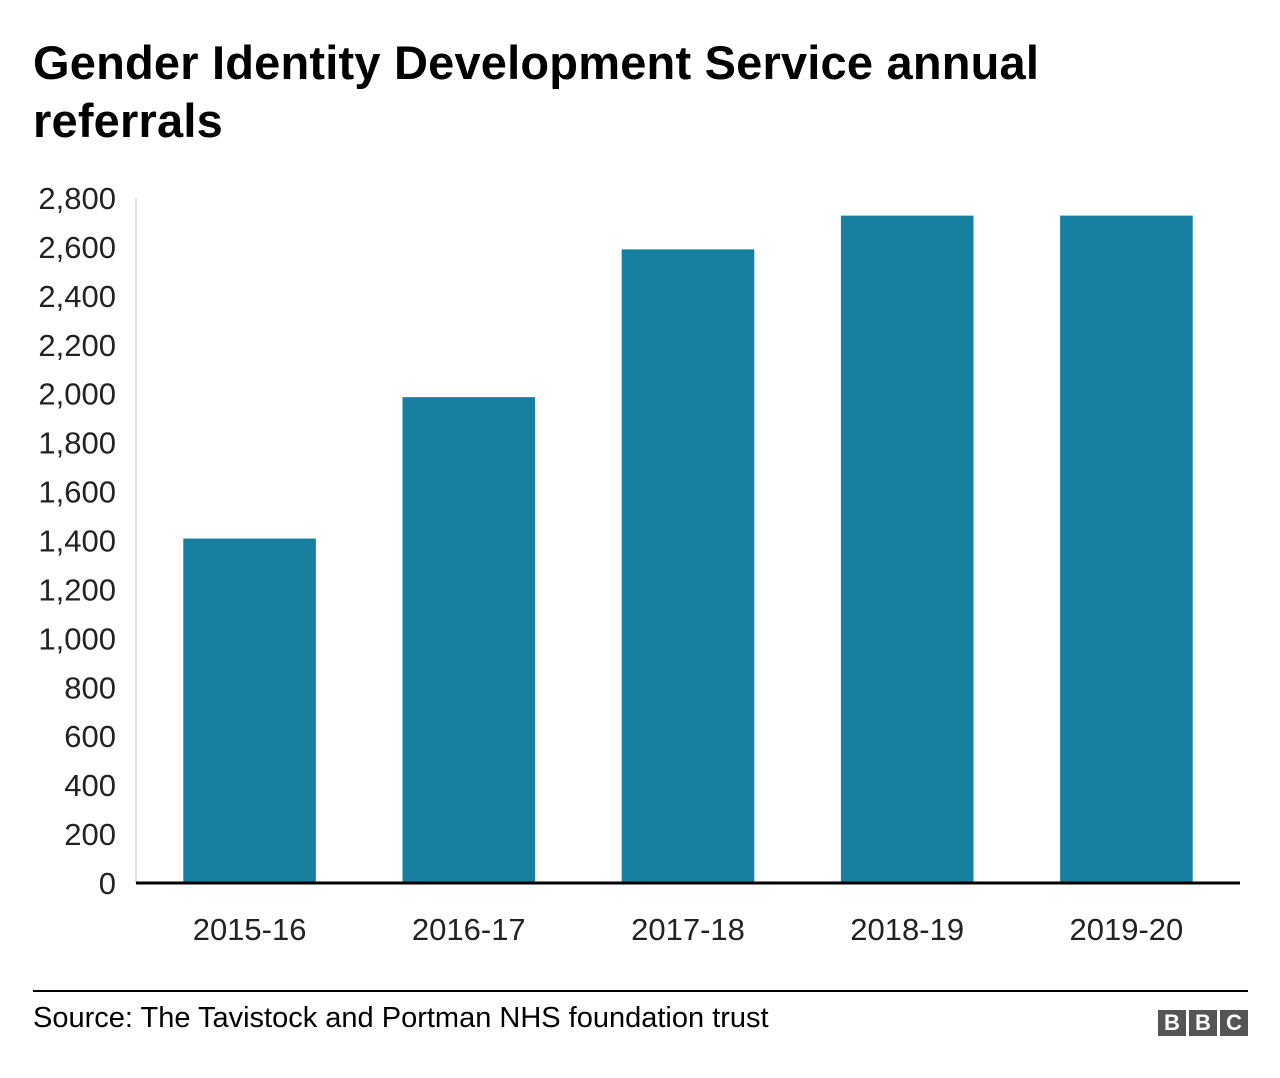  Describe the element at coordinates (1127, 929) in the screenshot. I see `x-tick-label: 2019-20` at that location.